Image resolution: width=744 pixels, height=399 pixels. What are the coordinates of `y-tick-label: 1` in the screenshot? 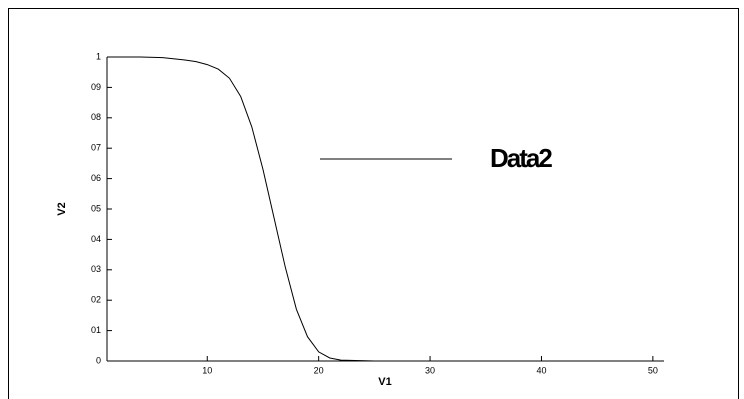 It's located at (98, 56).